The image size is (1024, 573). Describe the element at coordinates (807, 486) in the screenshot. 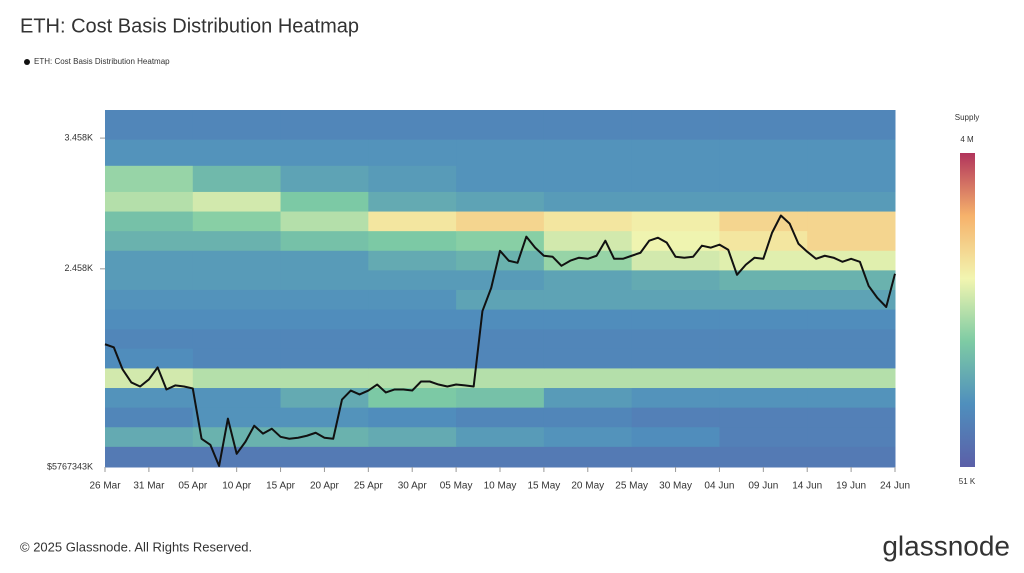

I see `x-tick-label: 14 Jun` at that location.